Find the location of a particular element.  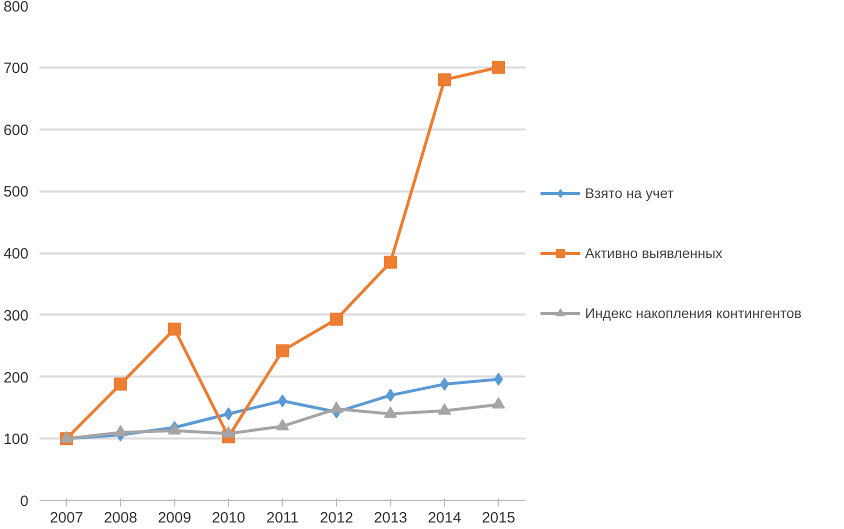

y-tick-label: 700 is located at coordinates (16, 68).